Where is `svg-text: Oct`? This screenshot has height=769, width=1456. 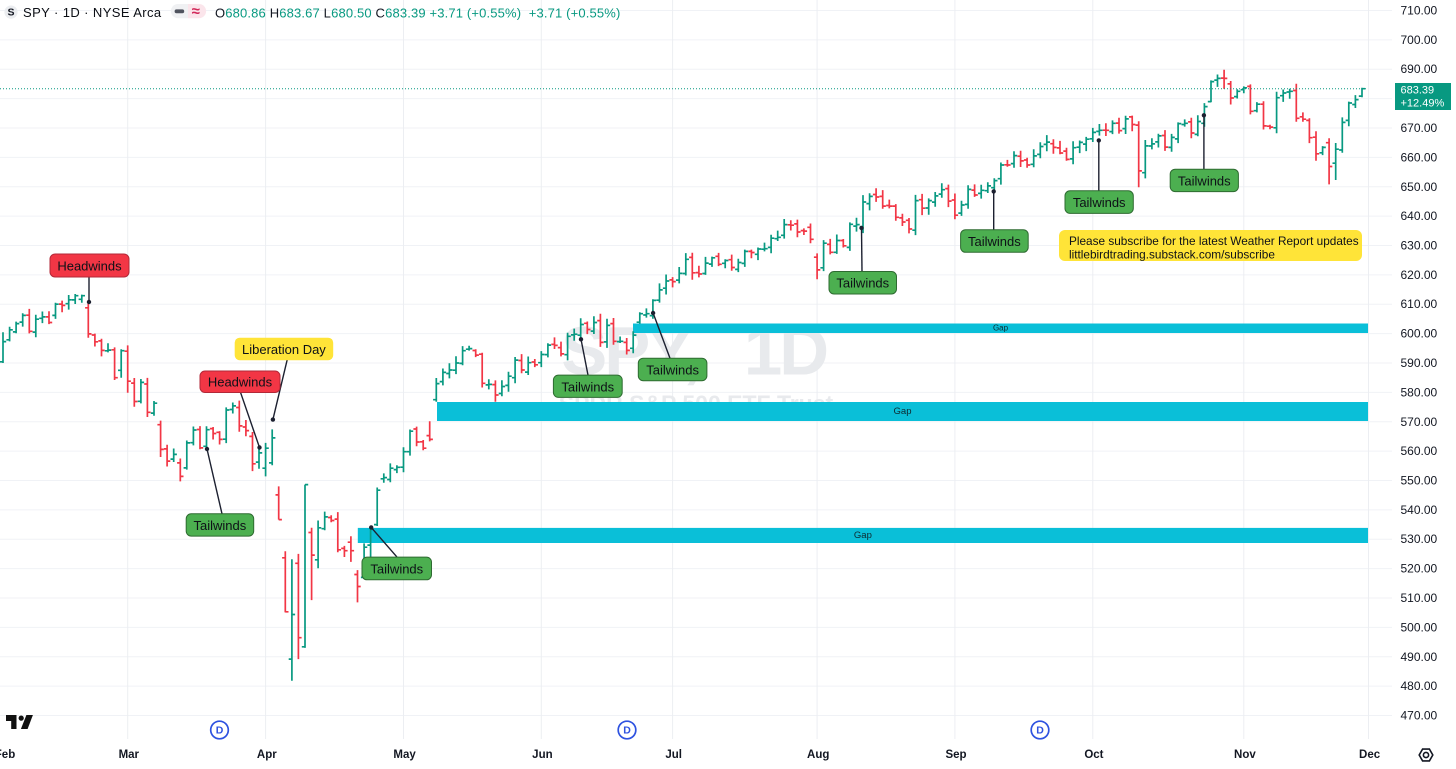 svg-text: Oct is located at coordinates (1093, 755).